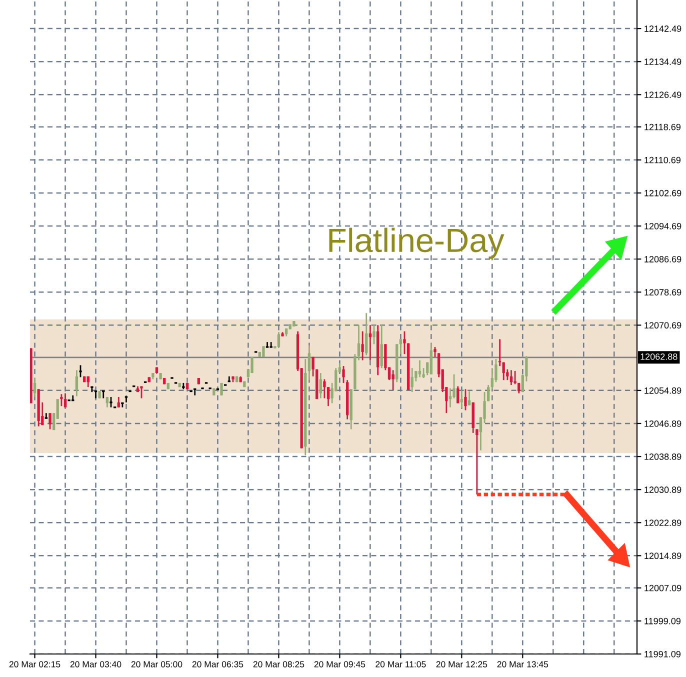 Image resolution: width=686 pixels, height=677 pixels. What do you see at coordinates (663, 259) in the screenshot?
I see `y-tick-label: 12086.69` at bounding box center [663, 259].